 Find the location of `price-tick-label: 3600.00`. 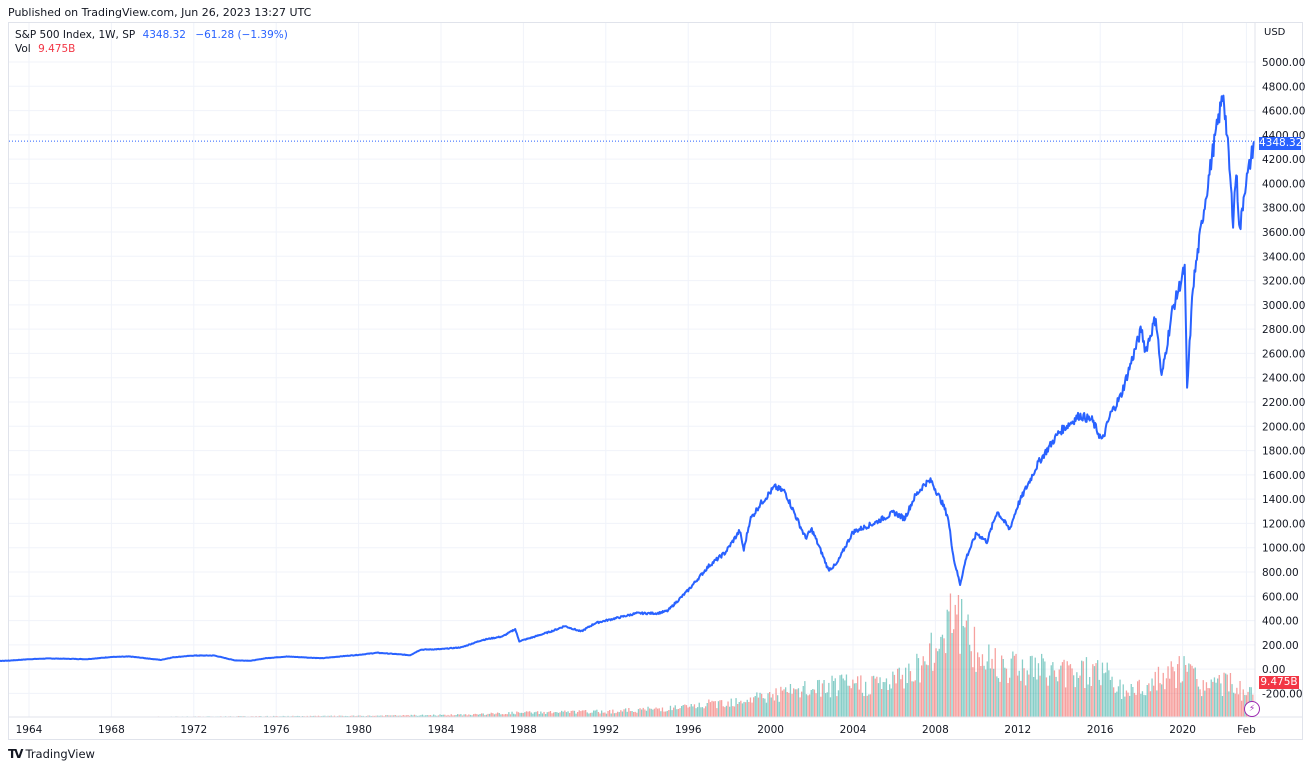

price-tick-label: 3600.00 is located at coordinates (1283, 233).